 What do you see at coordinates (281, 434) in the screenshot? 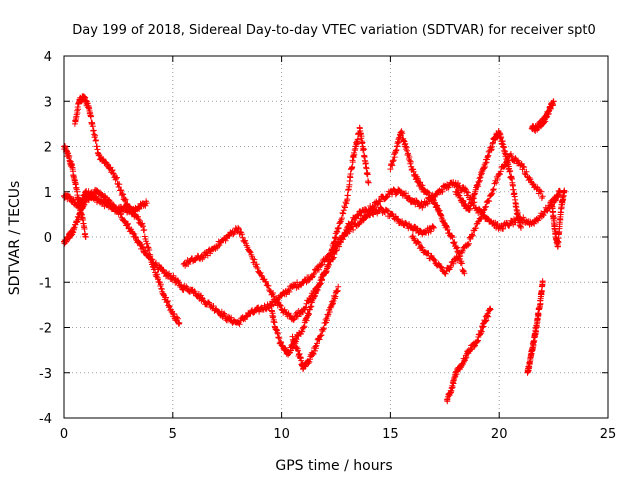
I see `x-tick-label: 10` at bounding box center [281, 434].